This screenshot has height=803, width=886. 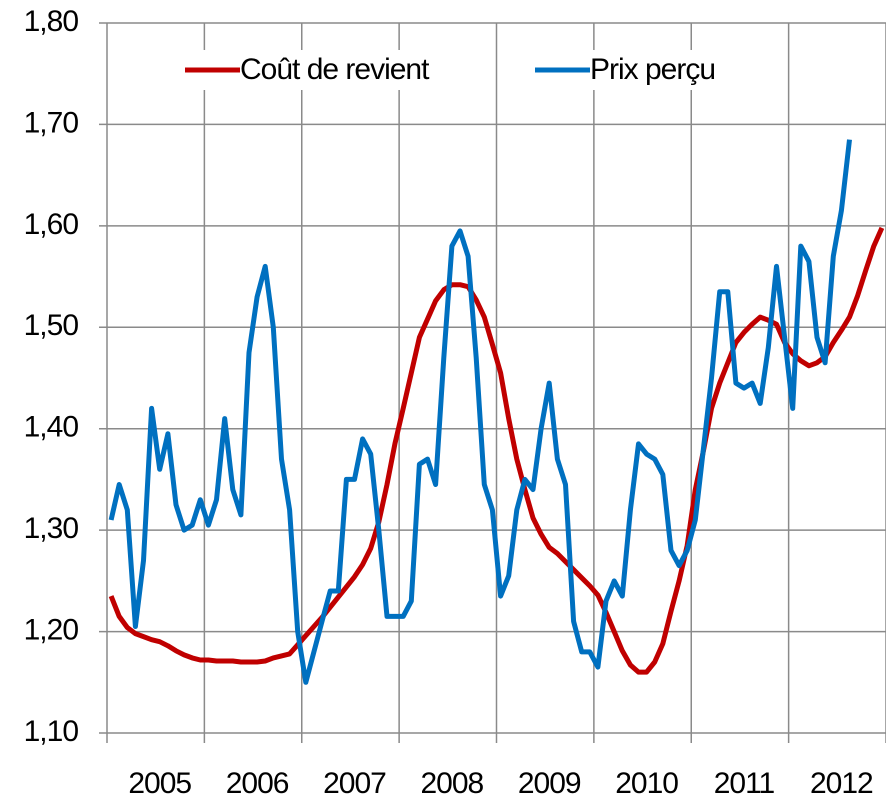 What do you see at coordinates (51, 528) in the screenshot?
I see `y-tick-label: 1,30` at bounding box center [51, 528].